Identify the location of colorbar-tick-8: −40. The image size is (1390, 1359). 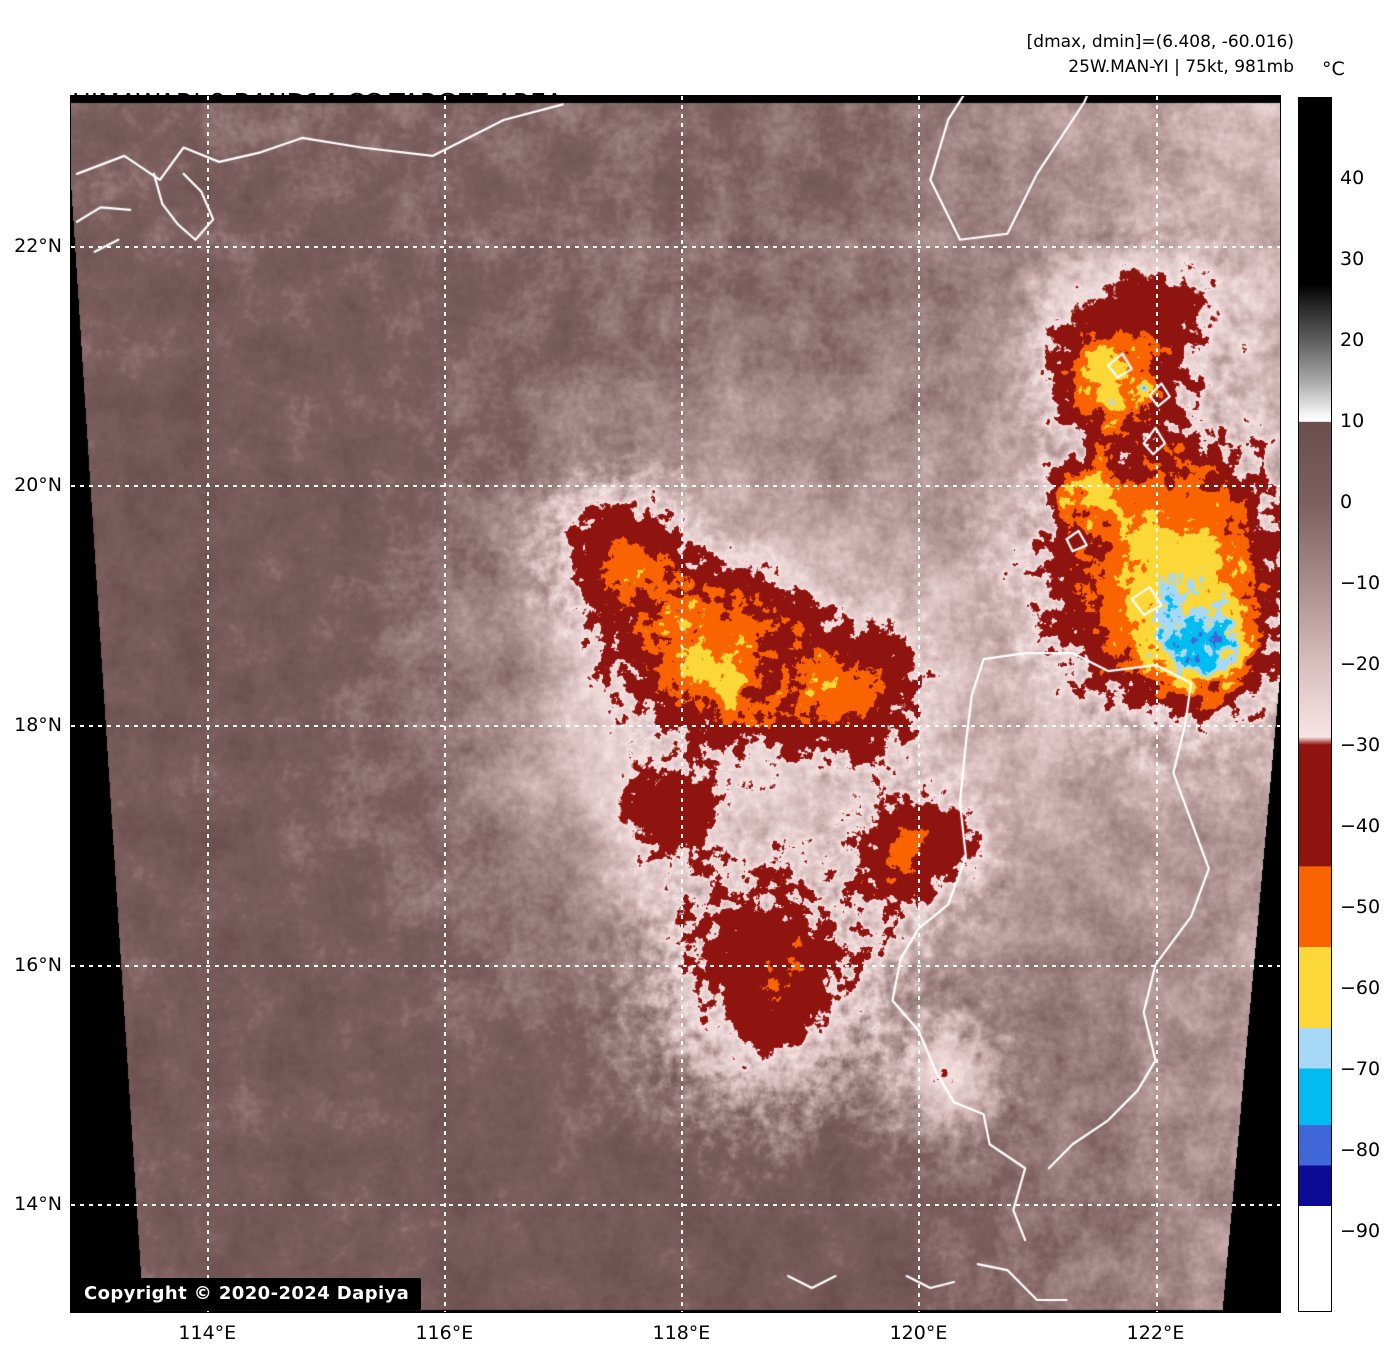
(1360, 826).